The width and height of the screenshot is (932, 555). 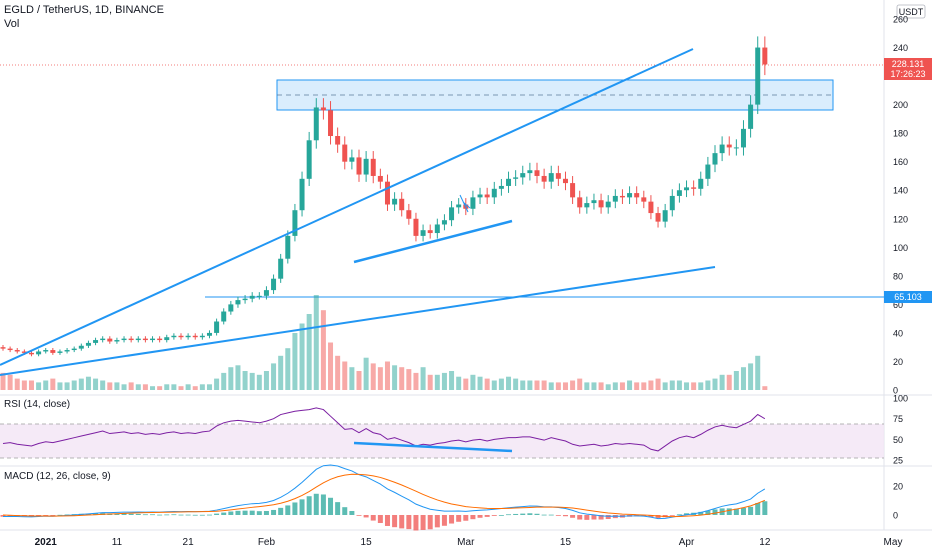 What do you see at coordinates (908, 297) in the screenshot?
I see `support-price-badge` at bounding box center [908, 297].